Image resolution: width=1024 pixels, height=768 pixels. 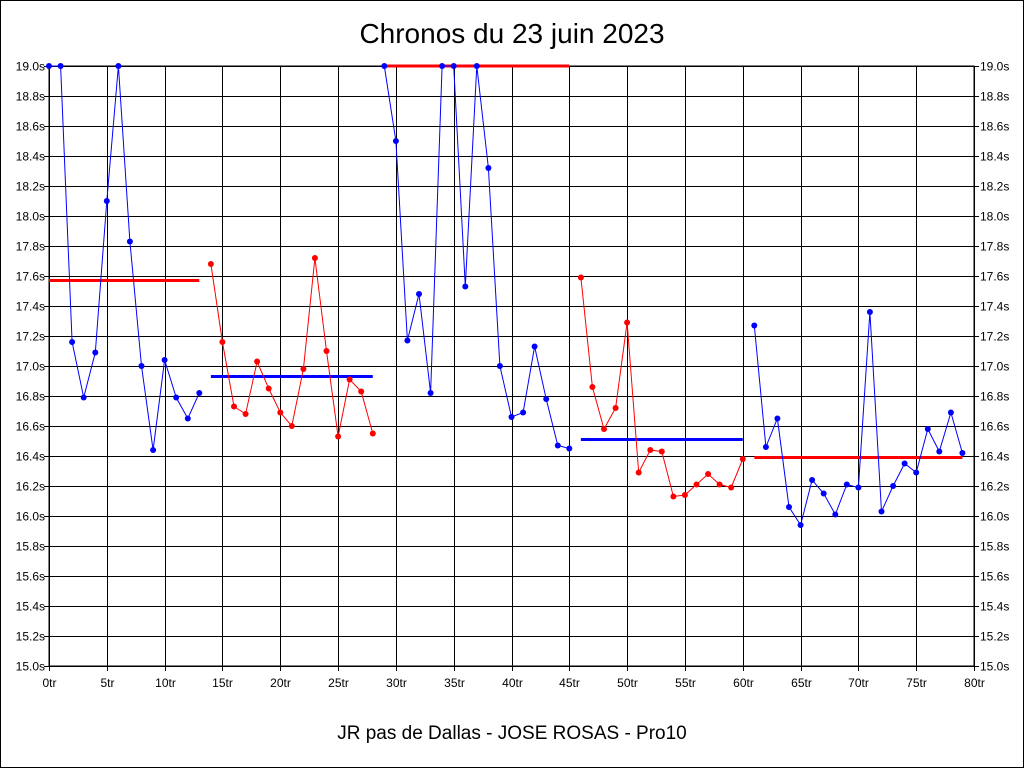 I want to click on x-tick-label: 35tr, so click(x=454, y=683).